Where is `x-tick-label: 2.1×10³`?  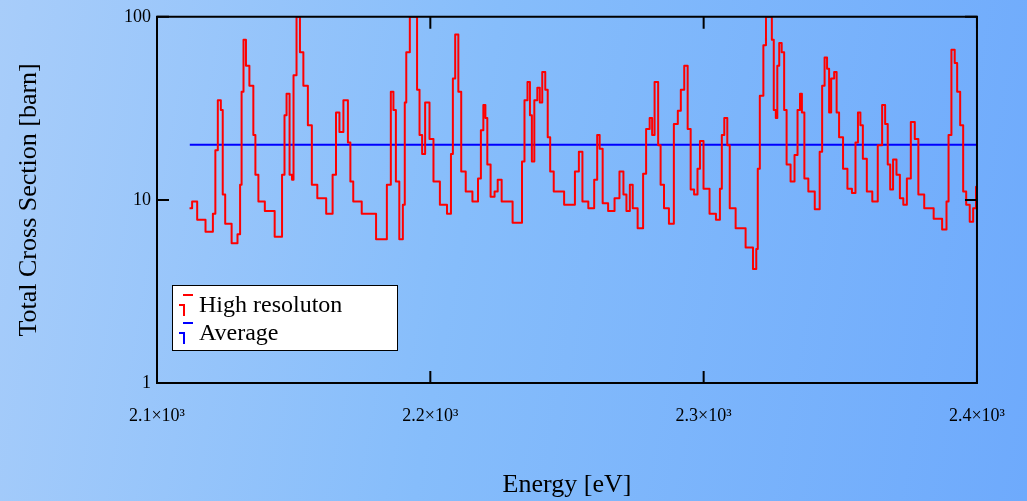
x-tick-label: 2.1×10³ is located at coordinates (157, 414).